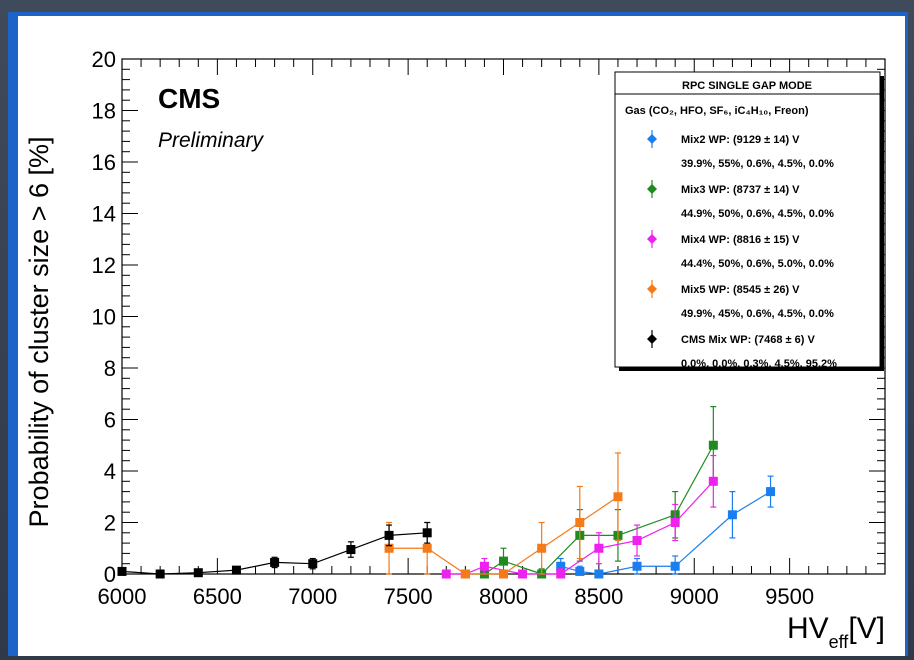  Describe the element at coordinates (189, 98) in the screenshot. I see `experiment-label: CMS` at that location.